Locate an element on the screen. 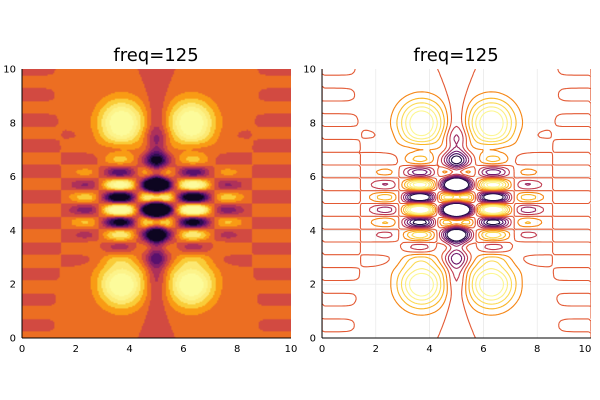  contour-x-ticks: 0 2 4 6 8 10 is located at coordinates (455, 349).